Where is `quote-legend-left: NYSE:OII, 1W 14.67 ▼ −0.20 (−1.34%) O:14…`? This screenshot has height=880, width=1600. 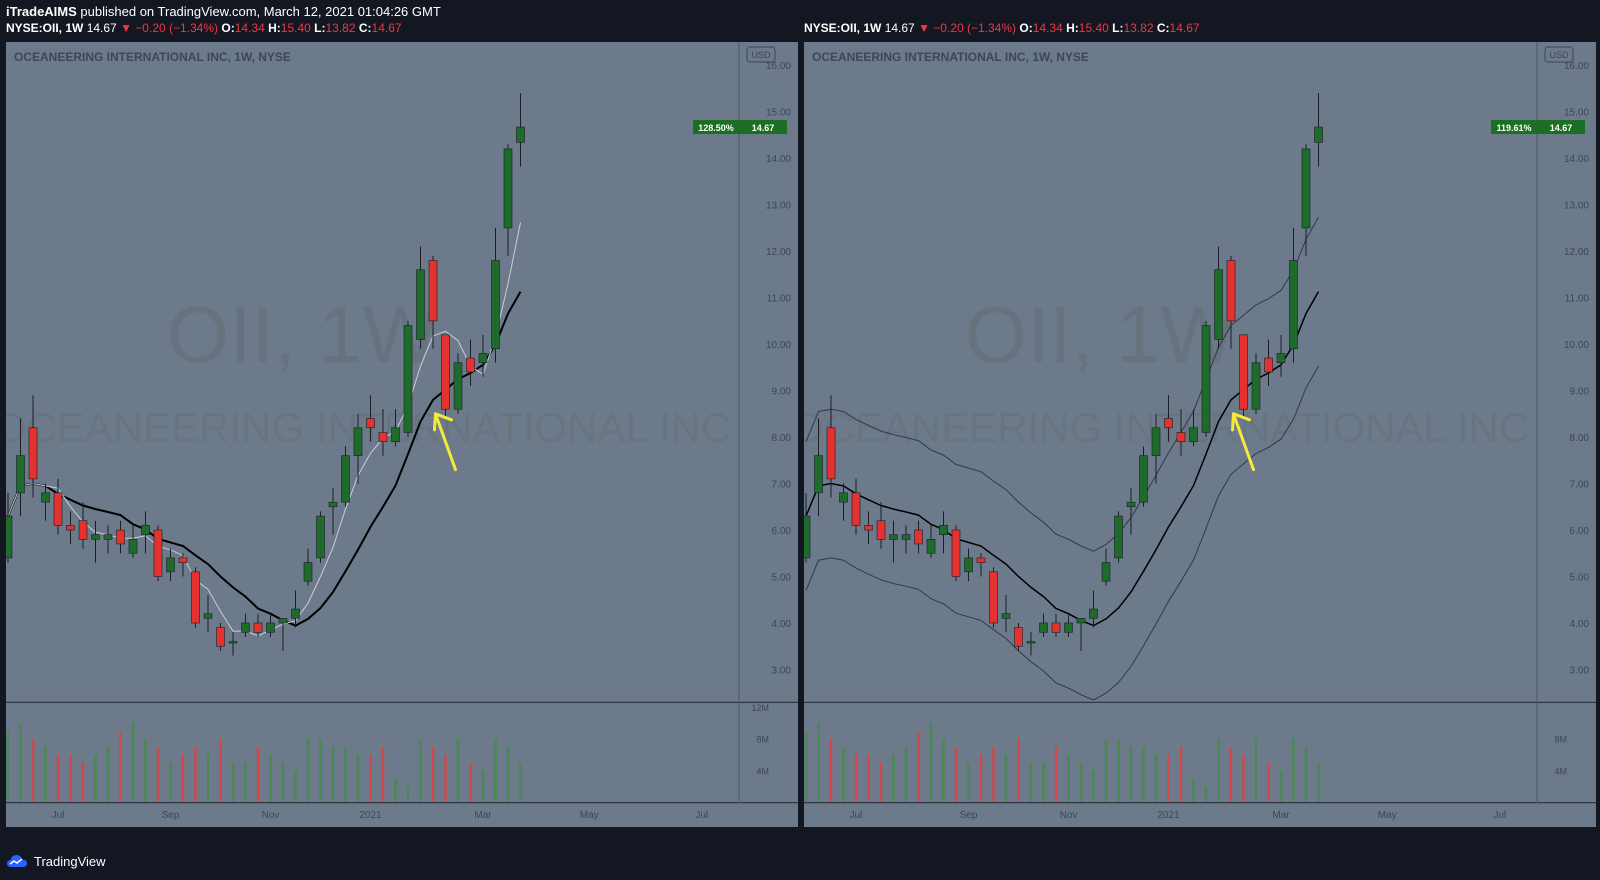 quote-legend-left: NYSE:OII, 1W 14.67 ▼ −0.20 (−1.34%) O:14… is located at coordinates (204, 28).